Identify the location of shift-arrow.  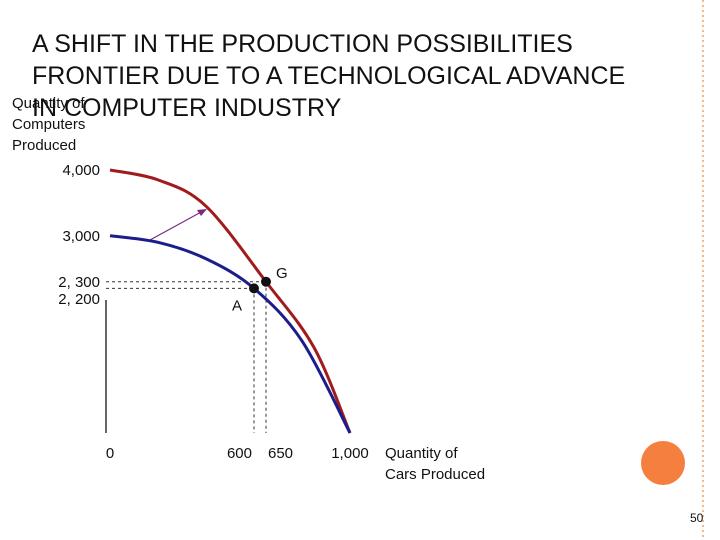
(176, 225).